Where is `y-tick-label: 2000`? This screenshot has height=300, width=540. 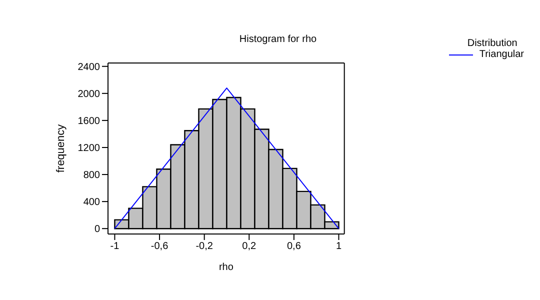 y-tick-label: 2000 is located at coordinates (89, 94).